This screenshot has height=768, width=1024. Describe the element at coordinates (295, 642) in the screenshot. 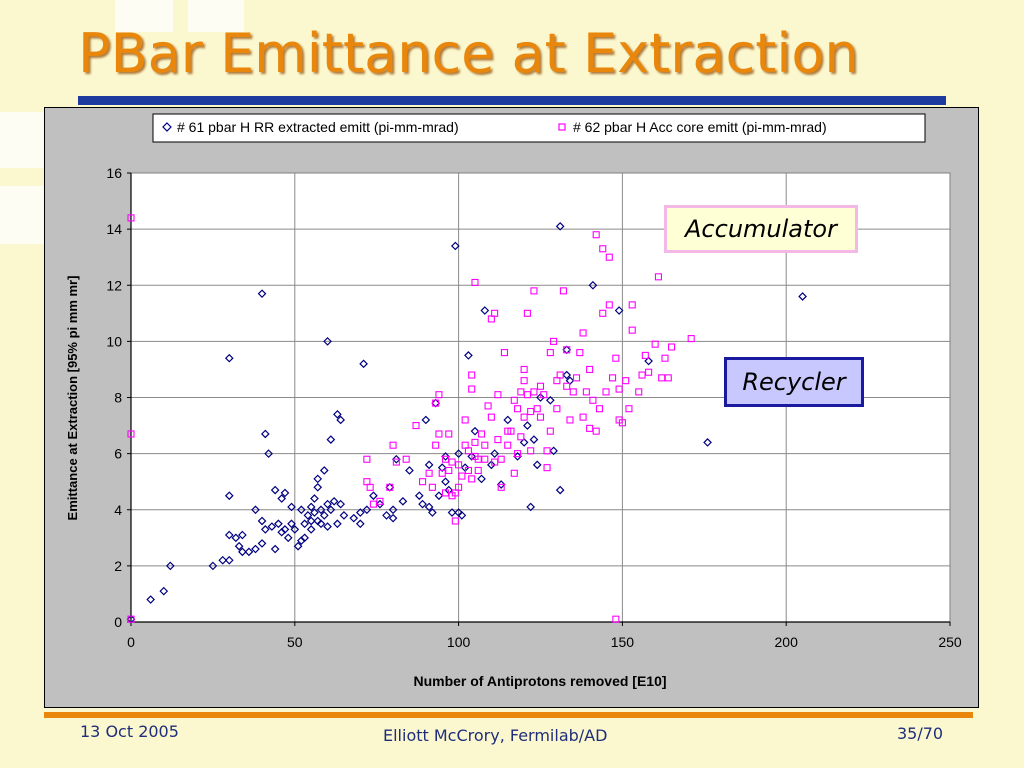

I see `x-tick-label: 50` at that location.